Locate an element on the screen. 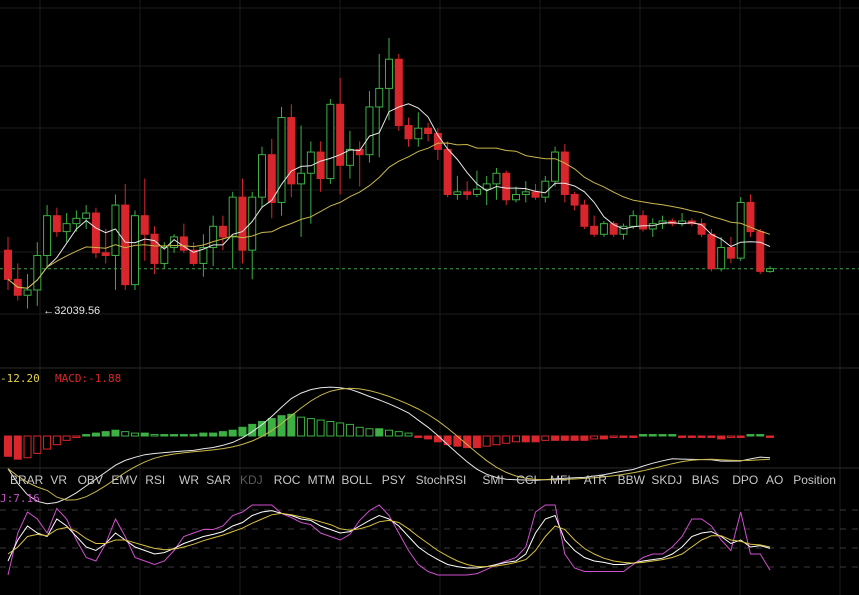  indicator-tab-stochrsi: StochRSI is located at coordinates (441, 480).